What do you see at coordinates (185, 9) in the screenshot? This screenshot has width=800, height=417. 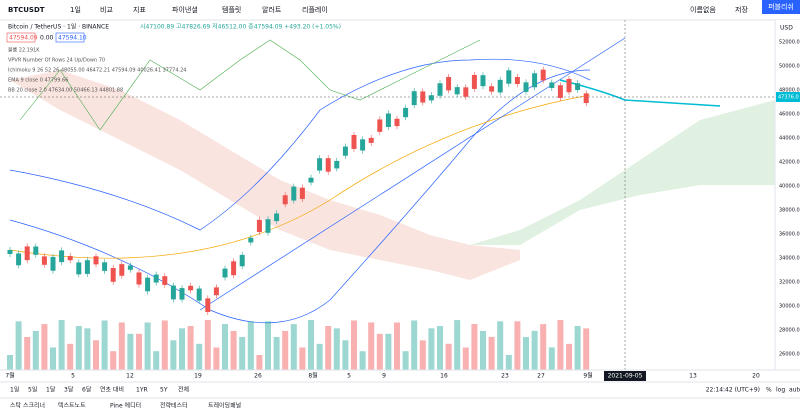 I see `toolbar-item: 파이낸셜` at bounding box center [185, 9].